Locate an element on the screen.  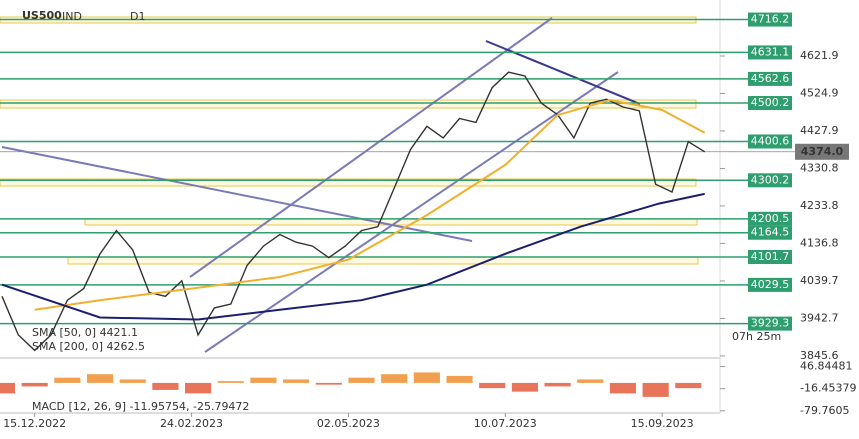
last-price-label: 4374.0 is located at coordinates (822, 151).